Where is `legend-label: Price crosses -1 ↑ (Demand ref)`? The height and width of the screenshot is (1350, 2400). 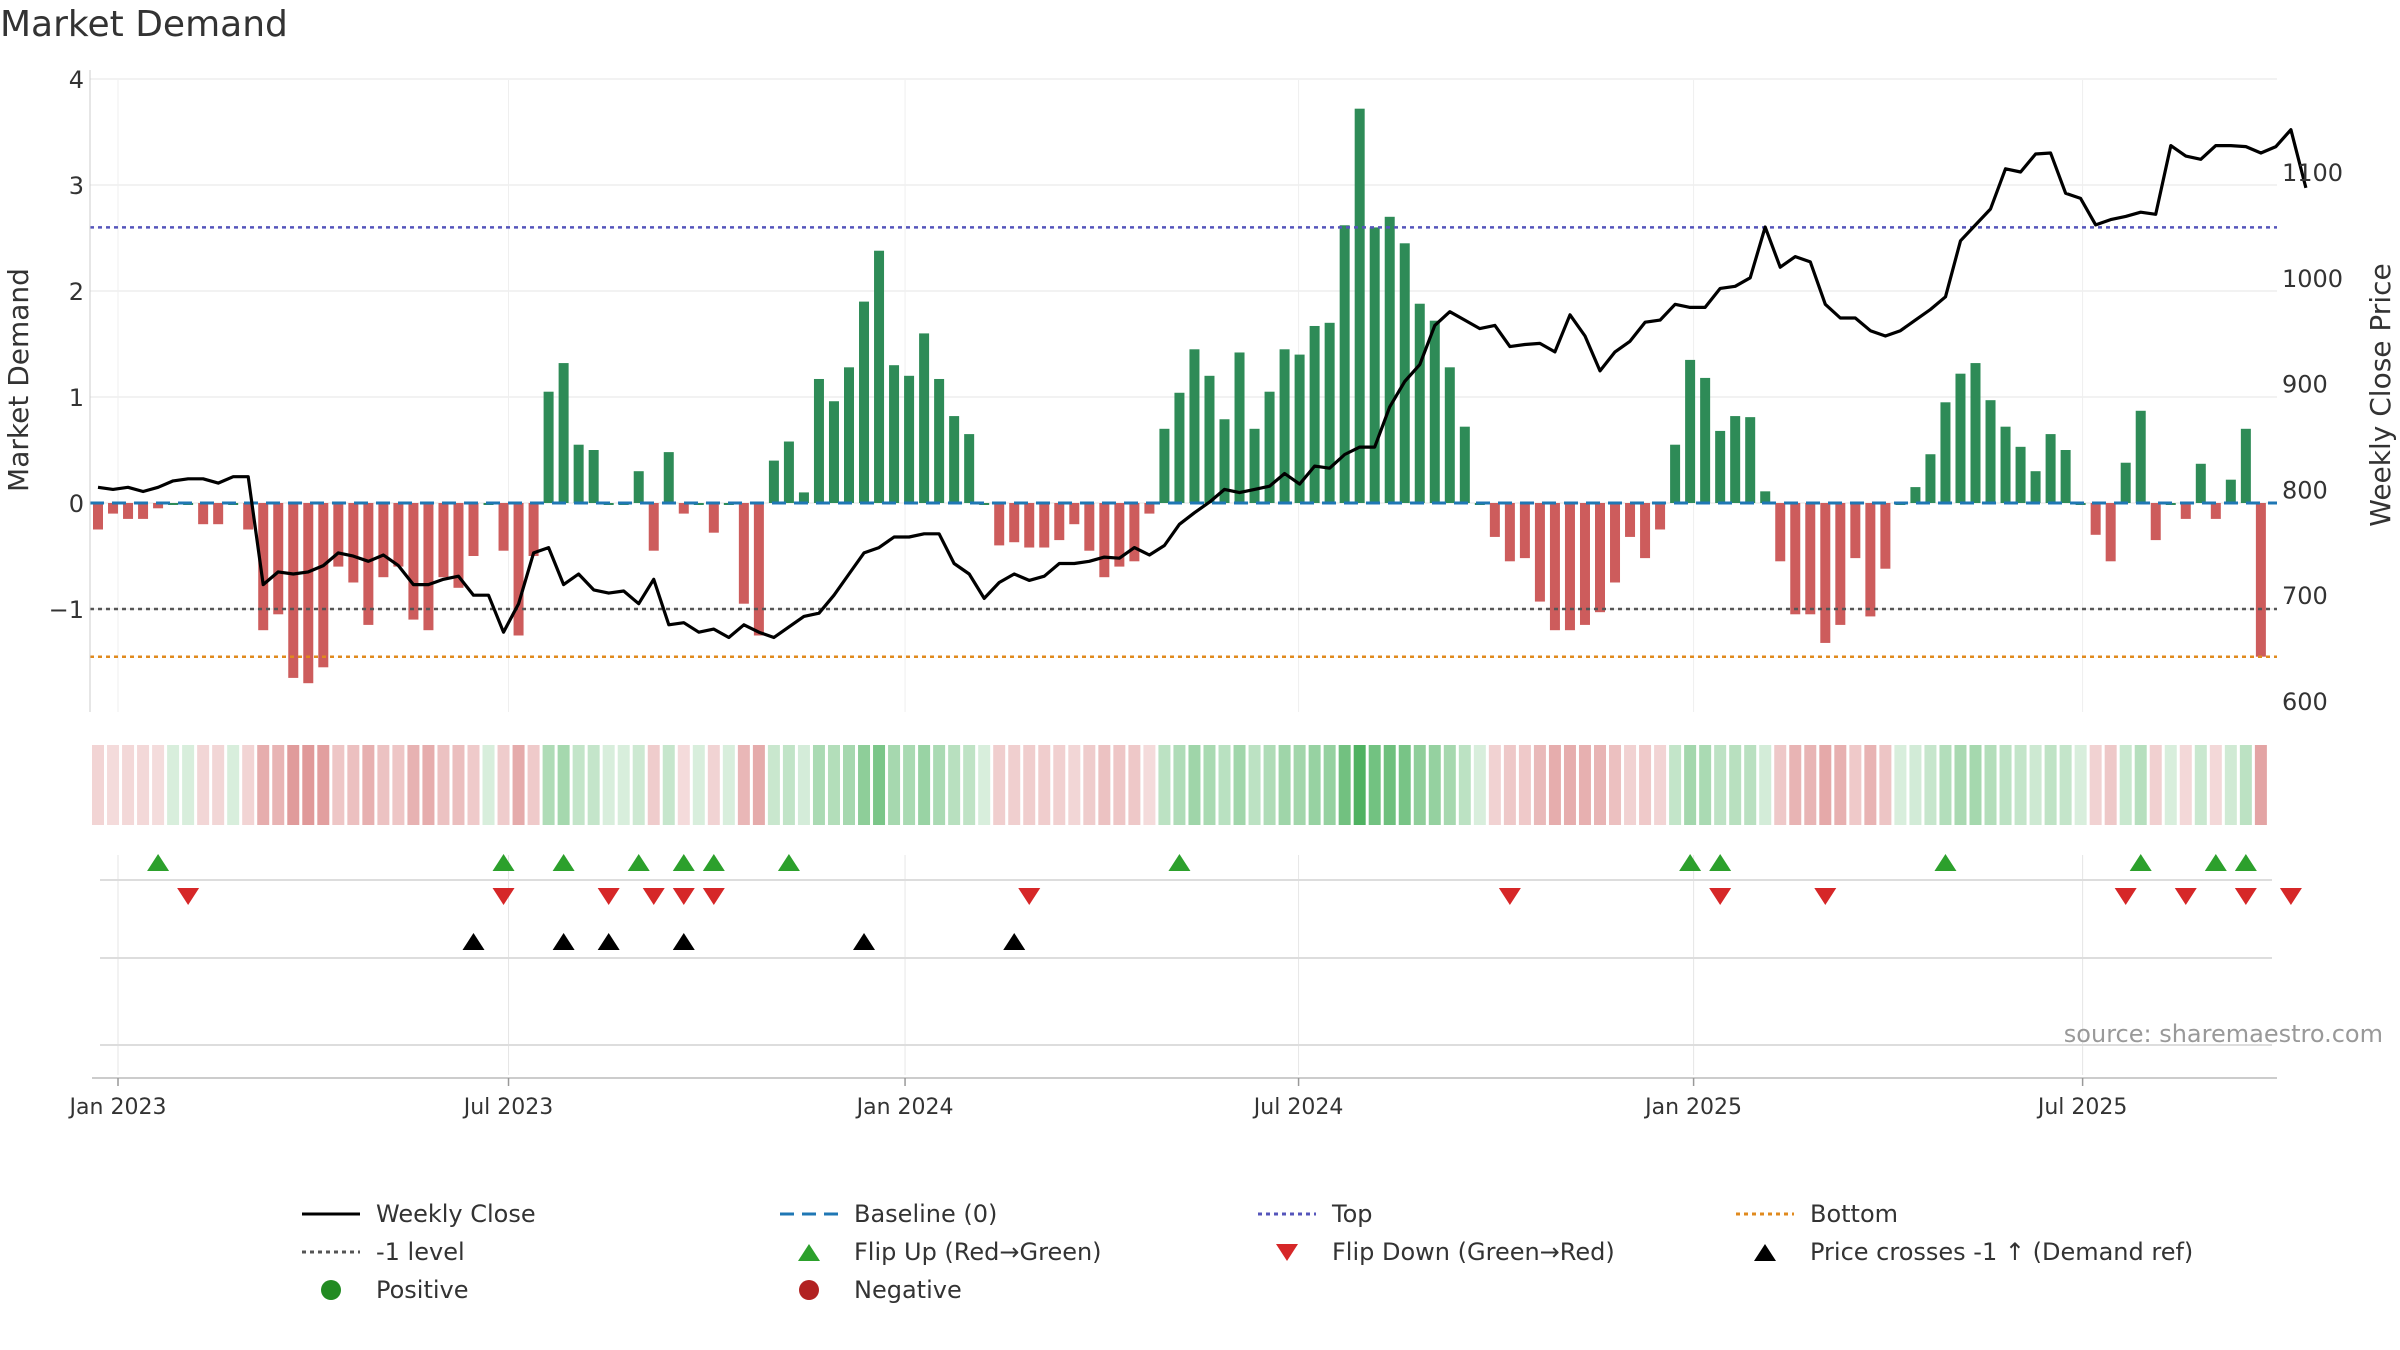 legend-label: Price crosses -1 ↑ (Demand ref) is located at coordinates (2002, 1252).